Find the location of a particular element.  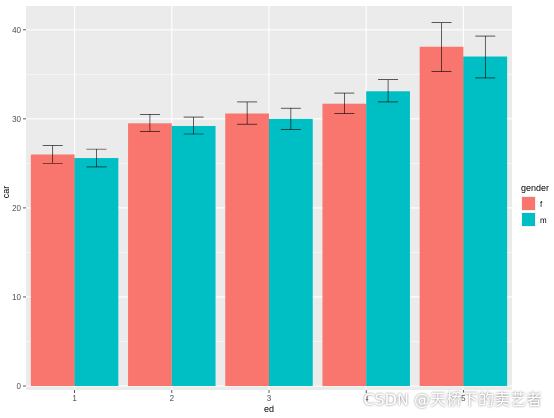

x-tick-label: 2 is located at coordinates (172, 398).